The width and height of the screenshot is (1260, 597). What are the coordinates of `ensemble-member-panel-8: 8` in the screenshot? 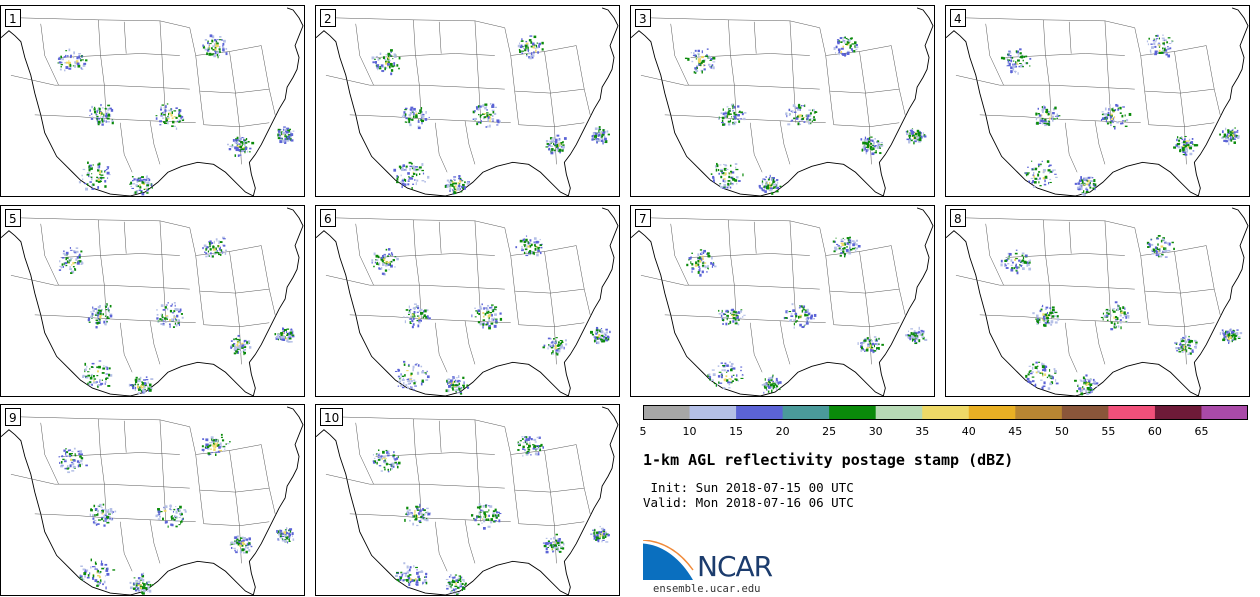 It's located at (1097, 301).